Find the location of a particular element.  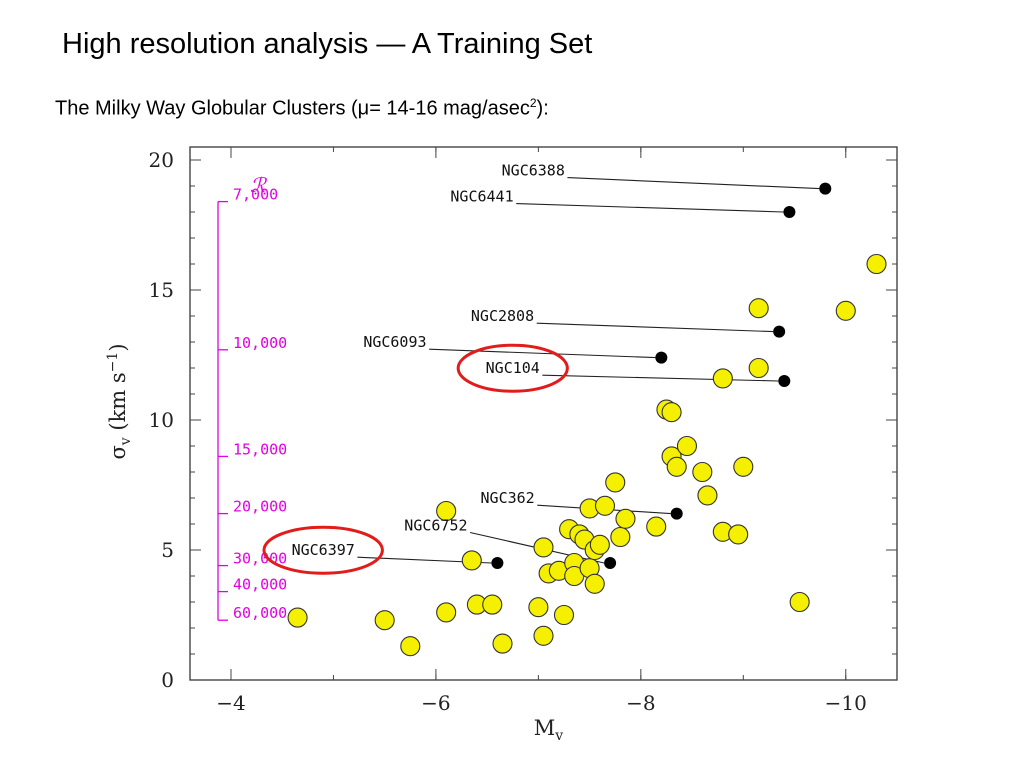

y-tick-label: 5 is located at coordinates (167, 550).